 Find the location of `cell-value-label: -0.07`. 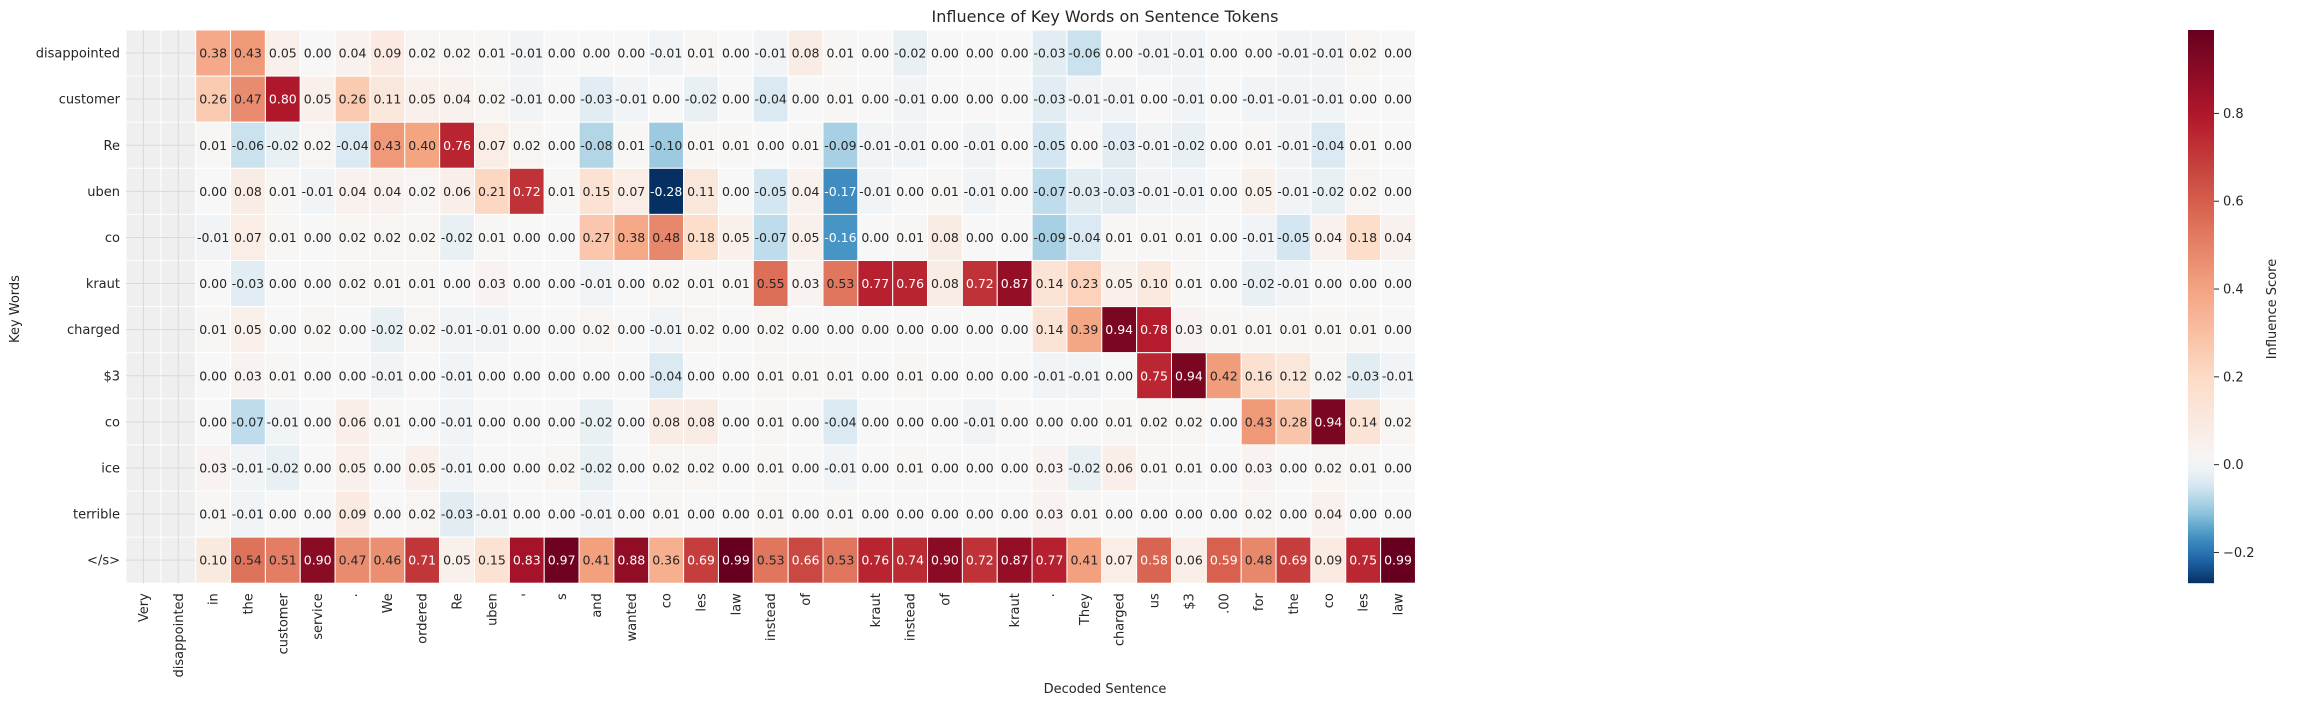

cell-value-label: -0.07 is located at coordinates (771, 237).